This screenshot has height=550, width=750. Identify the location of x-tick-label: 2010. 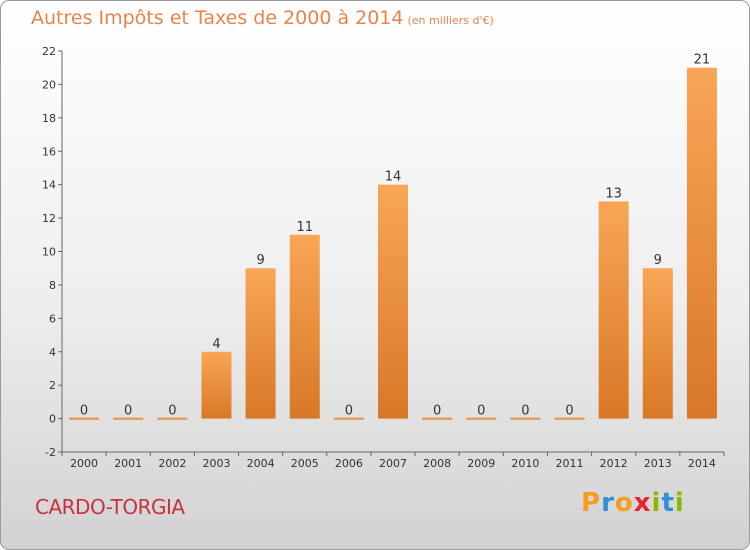
(525, 463).